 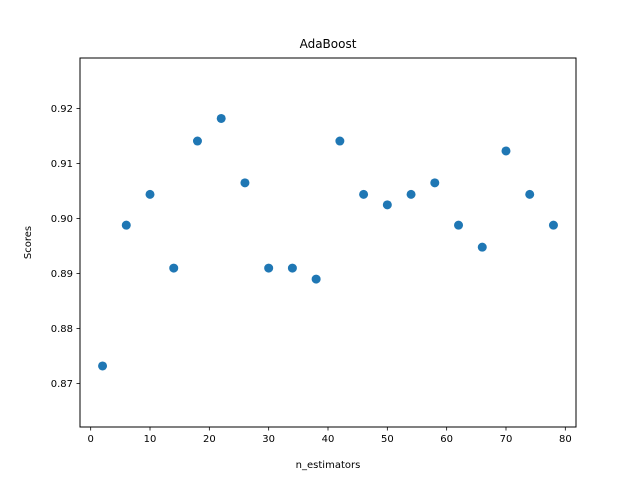 I want to click on y-tick-label: 0.91, so click(x=62, y=164).